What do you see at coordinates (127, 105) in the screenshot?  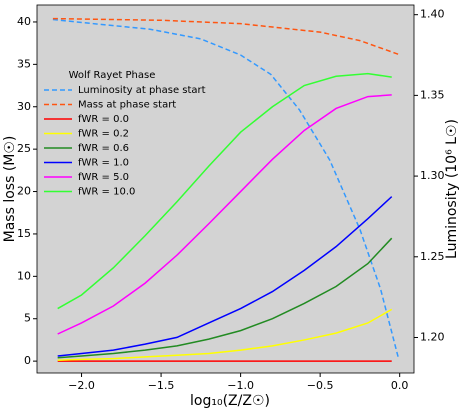 I see `legend-label: Mass at phase start` at bounding box center [127, 105].